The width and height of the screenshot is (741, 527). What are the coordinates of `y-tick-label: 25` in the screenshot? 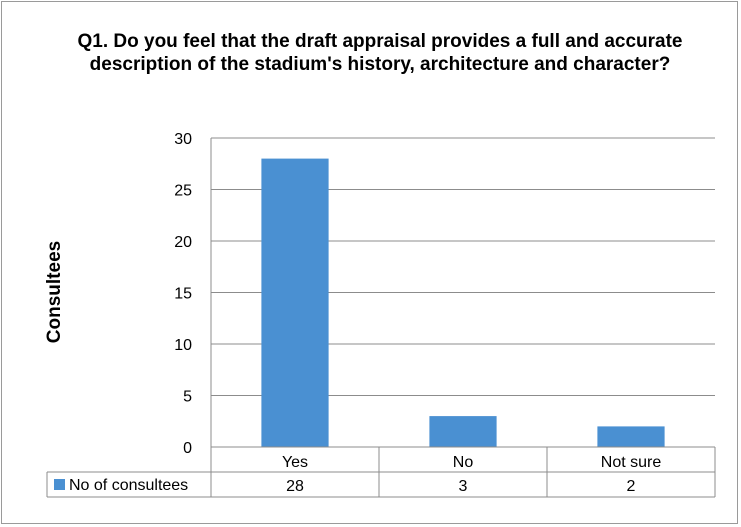 It's located at (183, 191).